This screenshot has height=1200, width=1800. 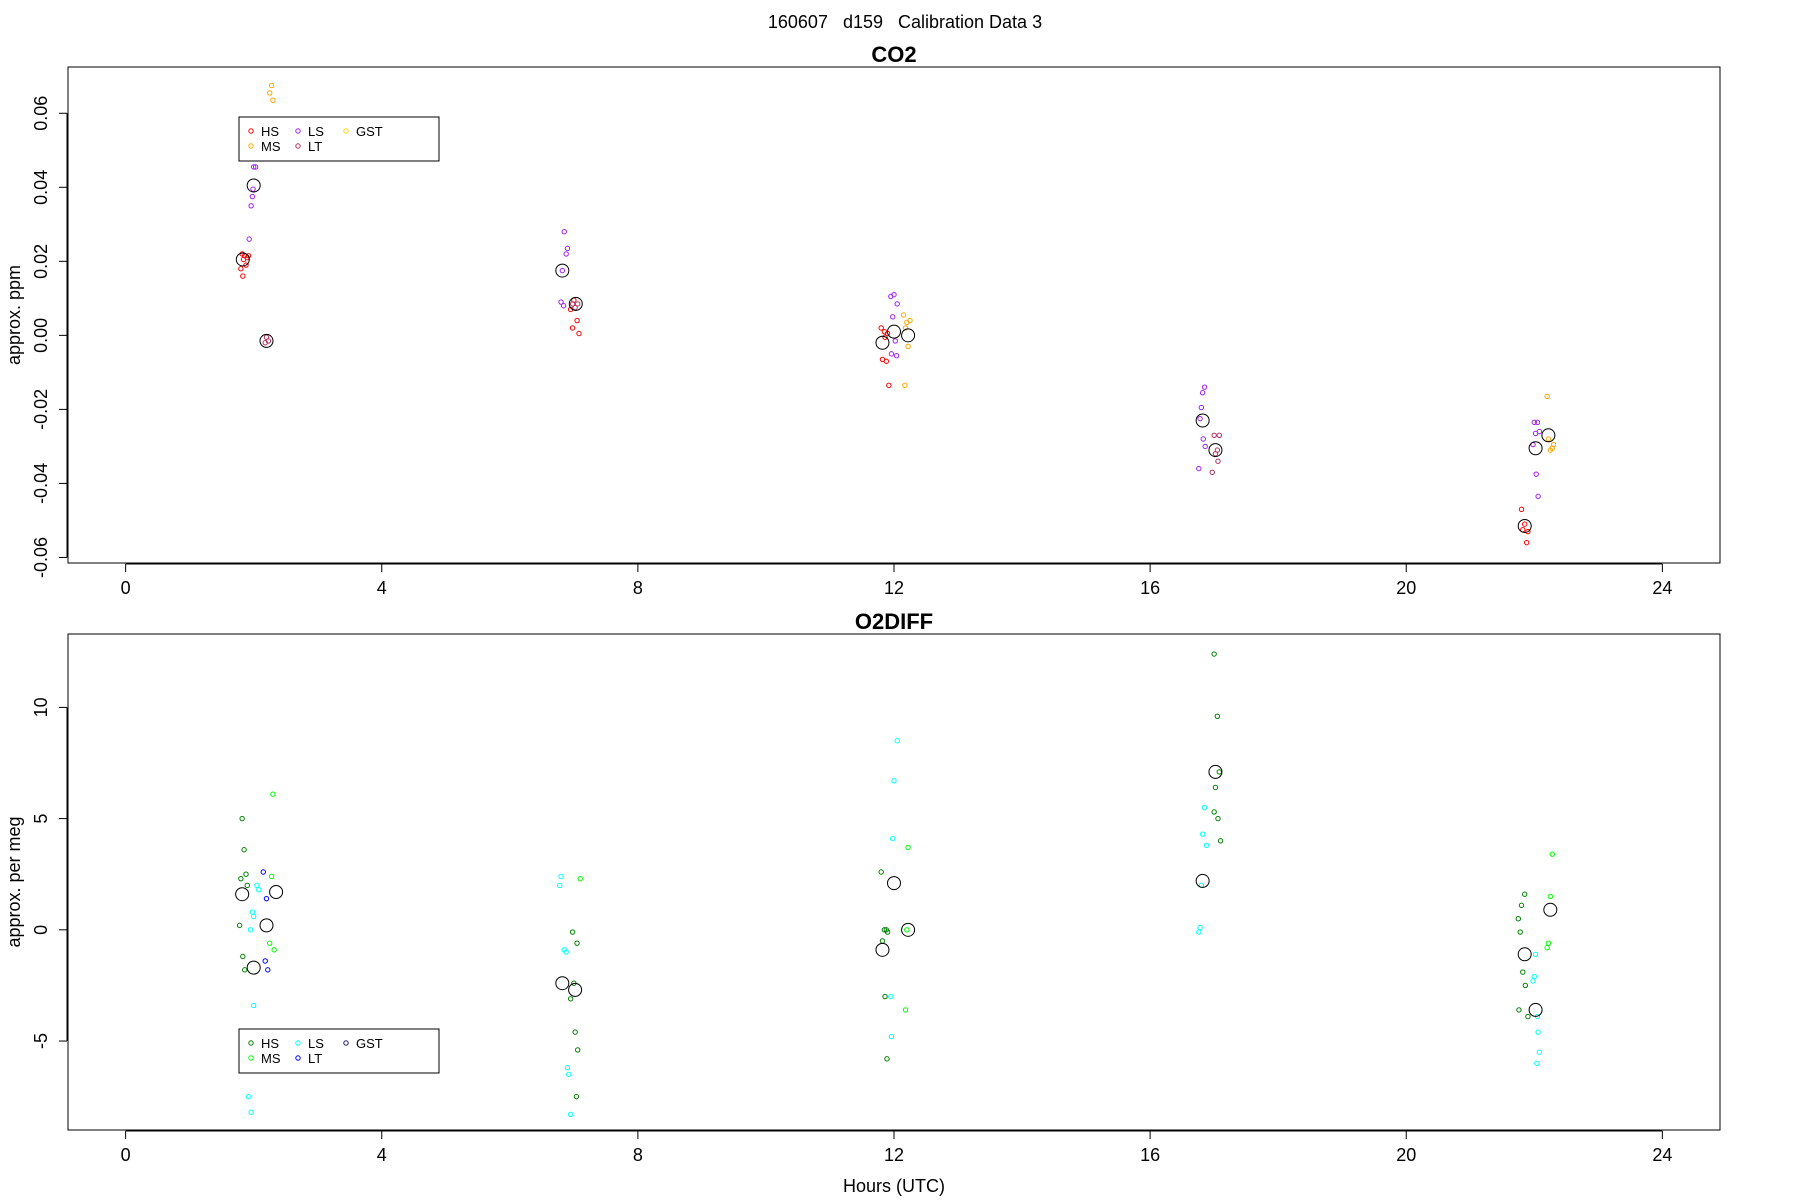 What do you see at coordinates (126, 1155) in the screenshot?
I see `x-tick-label: 0` at bounding box center [126, 1155].